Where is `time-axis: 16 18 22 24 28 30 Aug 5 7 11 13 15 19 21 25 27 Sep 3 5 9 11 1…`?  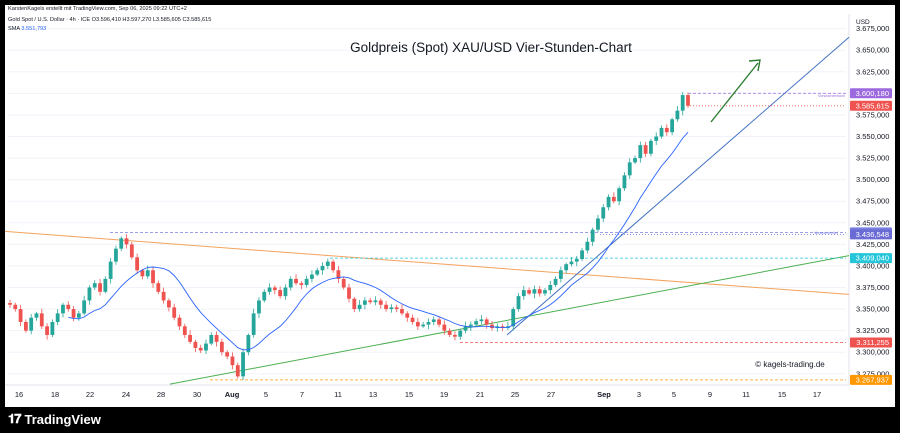 time-axis: 16 18 22 24 28 30 Aug 5 7 11 13 15 19 21 25 27 Sep 3 5 9 11 1… is located at coordinates (418, 394).